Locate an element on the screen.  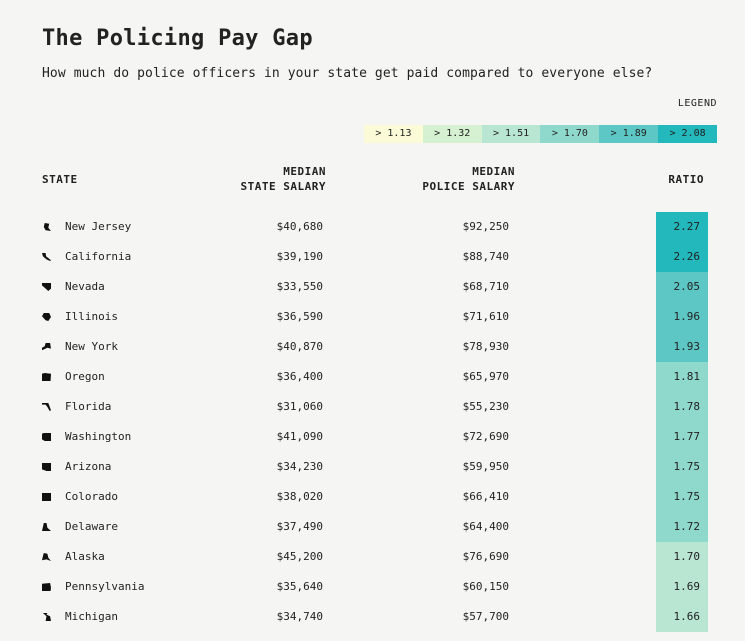
ratio-cell: 2.26 is located at coordinates (682, 257).